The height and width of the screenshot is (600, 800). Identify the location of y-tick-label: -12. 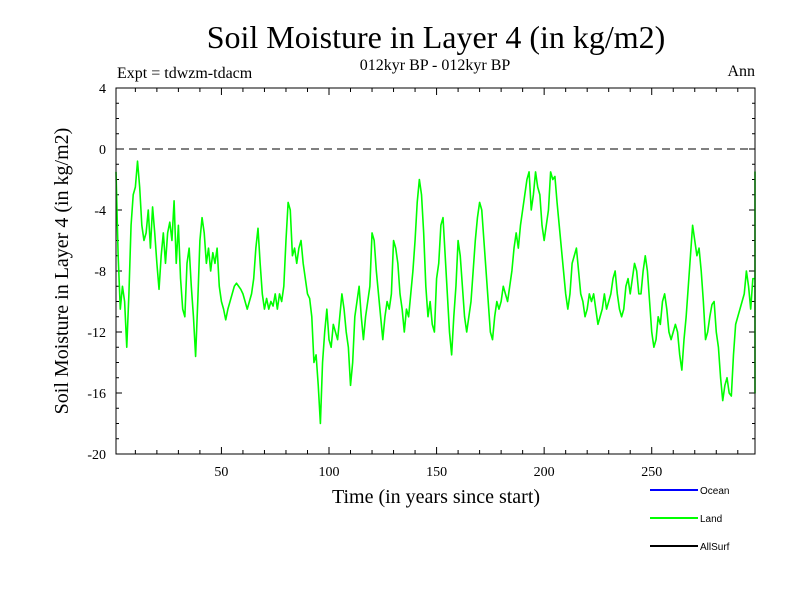
(96, 333).